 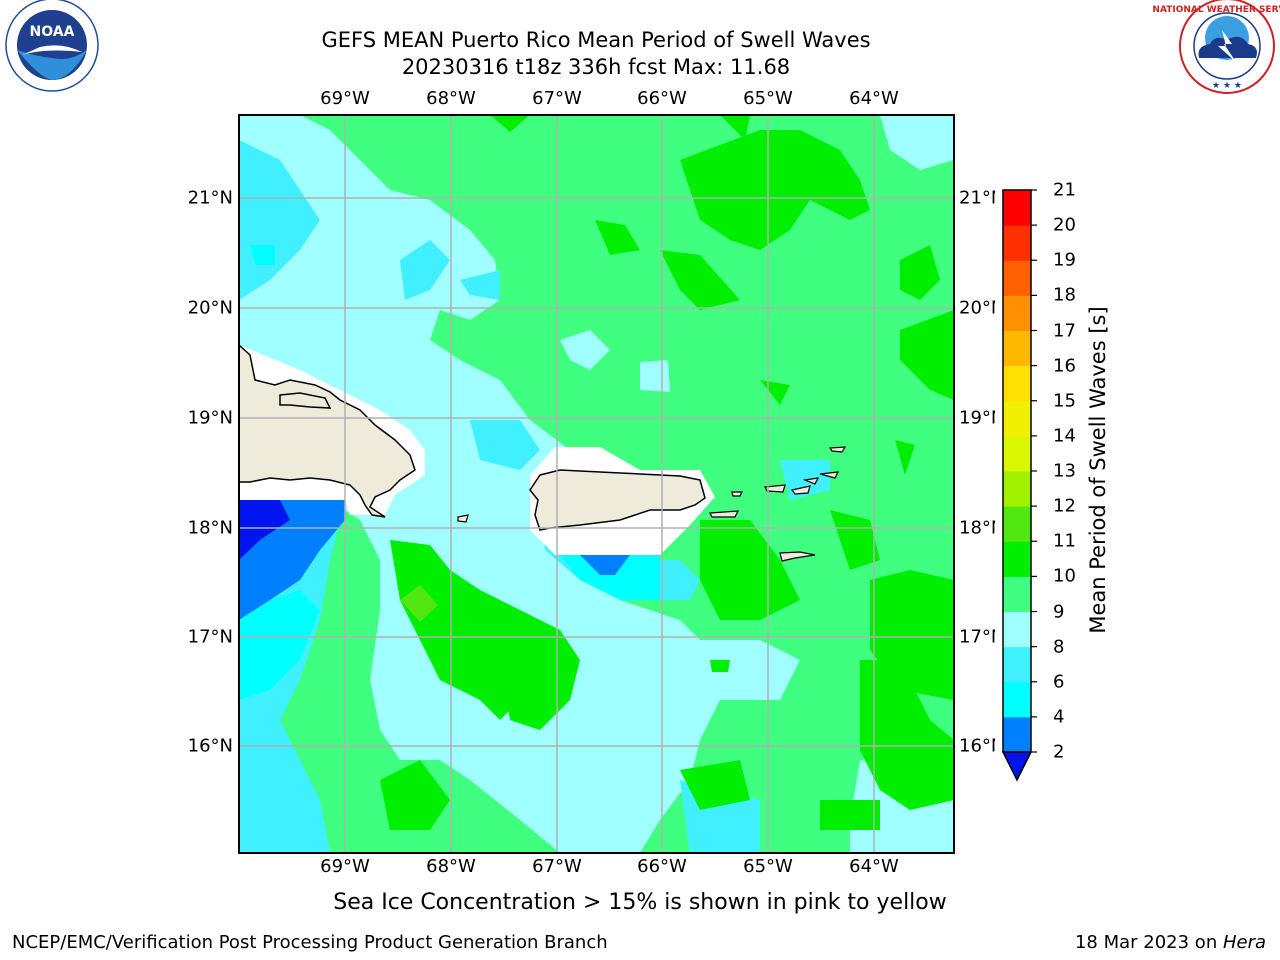 What do you see at coordinates (982, 198) in the screenshot?
I see `lat-label-right: 21°N` at bounding box center [982, 198].